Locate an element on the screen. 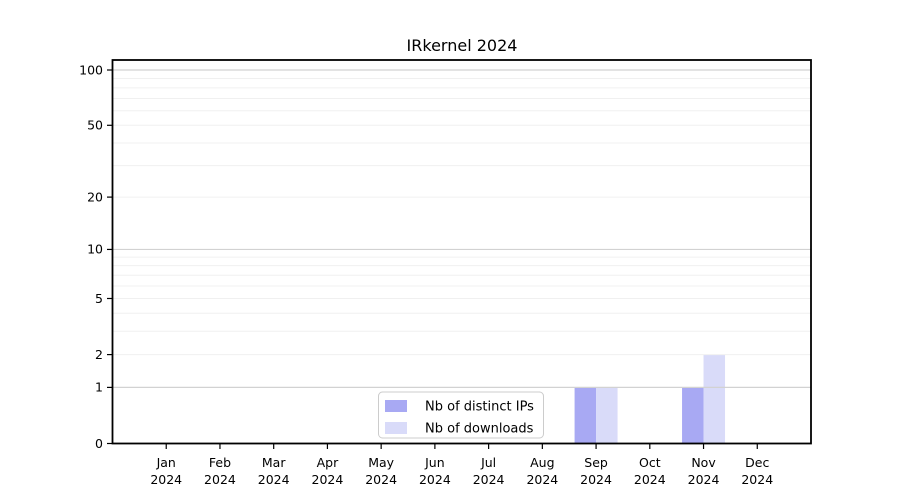 The width and height of the screenshot is (900, 504). y-tick-label: 20 is located at coordinates (95, 196).